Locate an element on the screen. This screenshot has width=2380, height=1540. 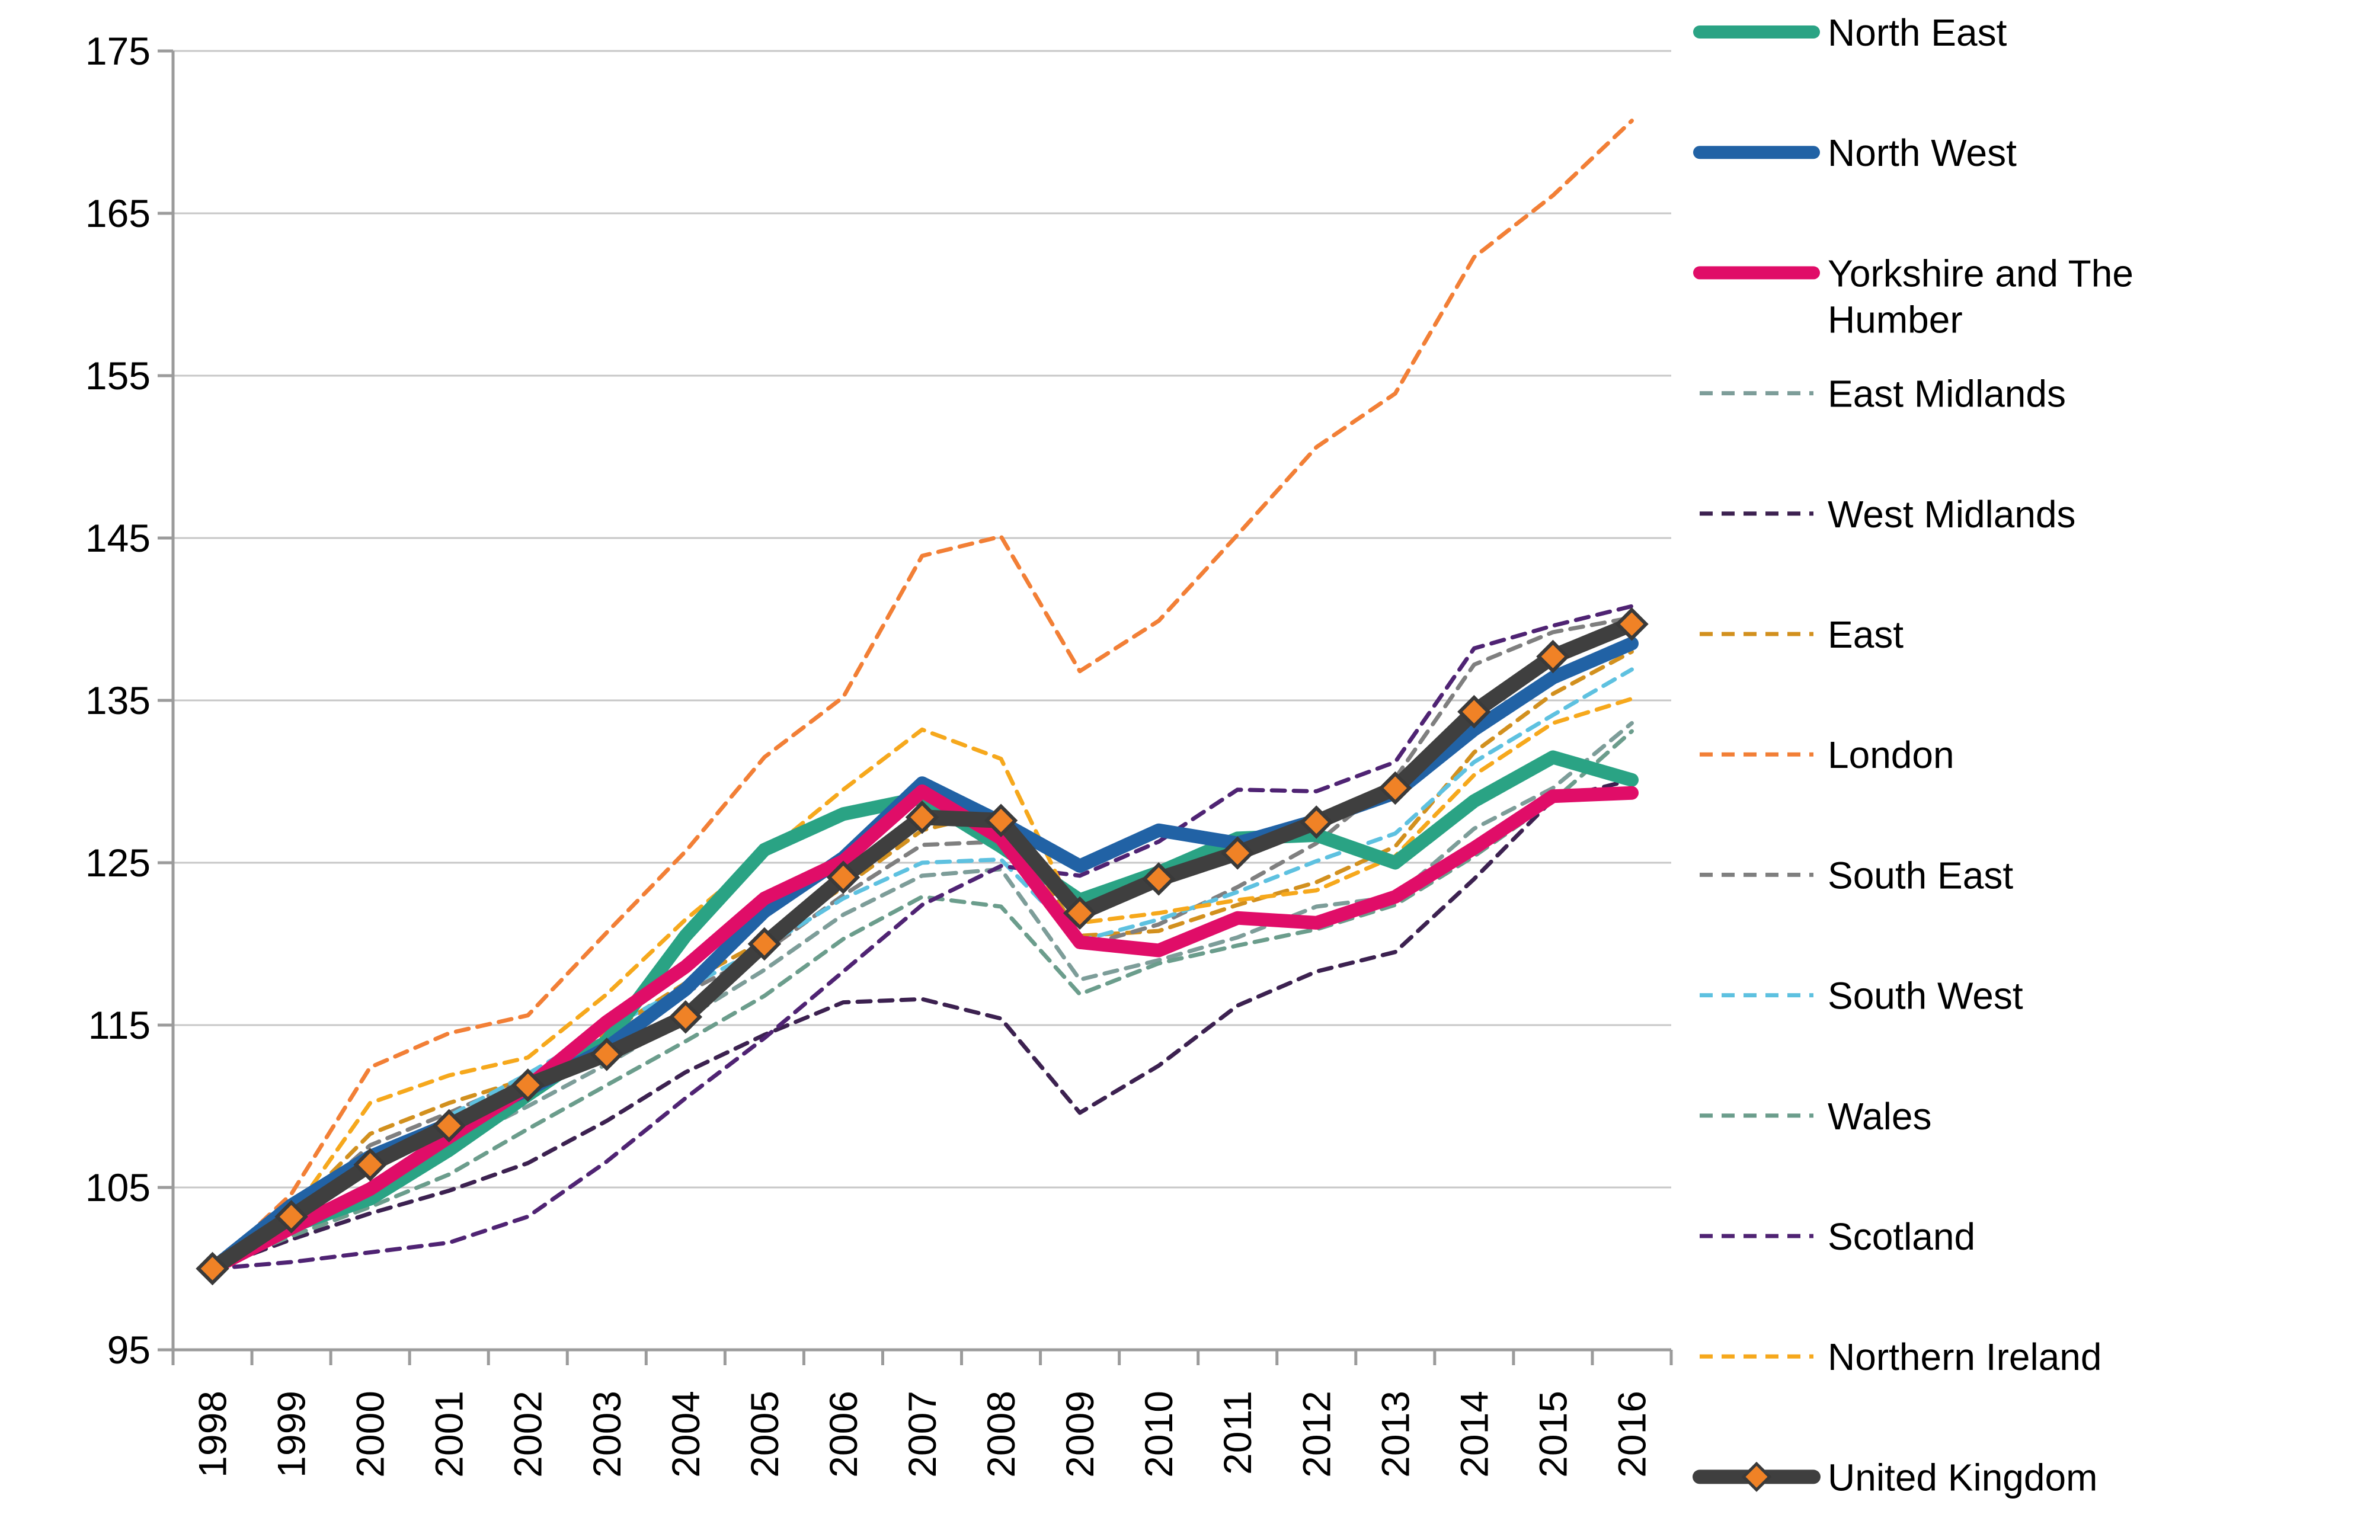
x-tick-label-2000: 2000 is located at coordinates (370, 1434).